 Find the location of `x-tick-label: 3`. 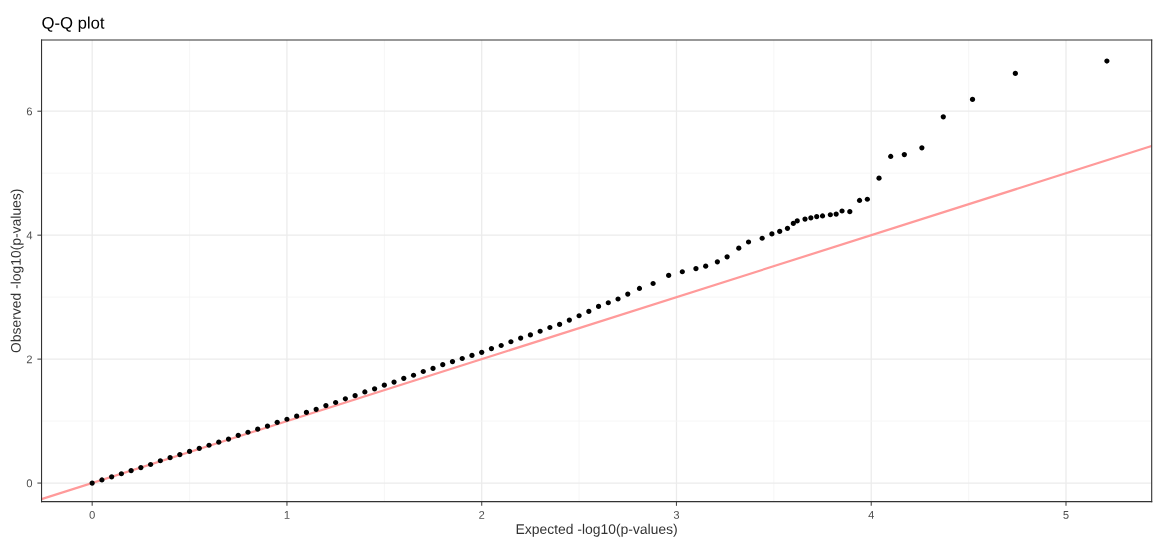

x-tick-label: 3 is located at coordinates (676, 514).